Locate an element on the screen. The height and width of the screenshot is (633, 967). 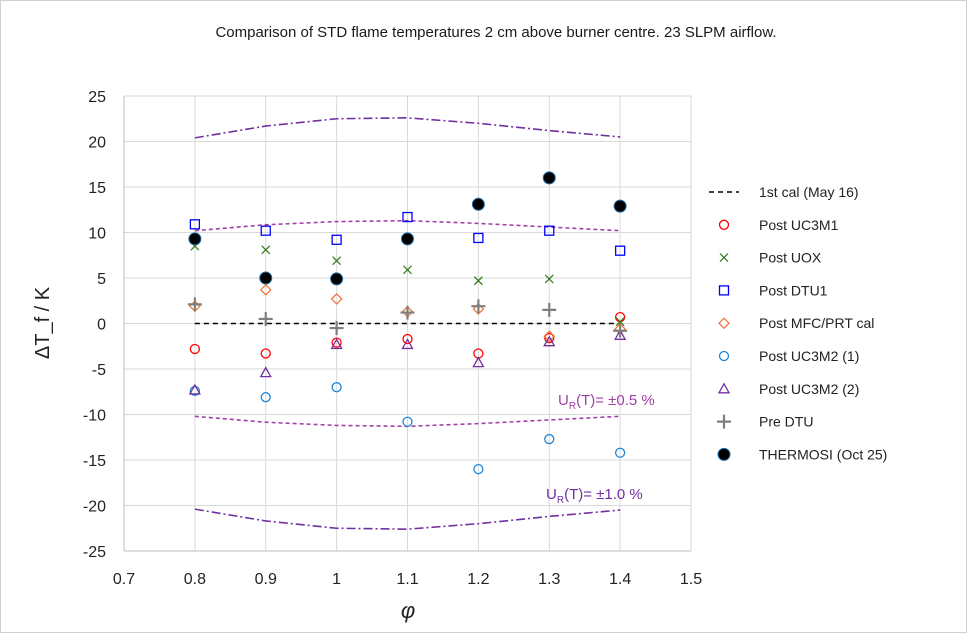
x-tick-label: 1.2 is located at coordinates (478, 579).